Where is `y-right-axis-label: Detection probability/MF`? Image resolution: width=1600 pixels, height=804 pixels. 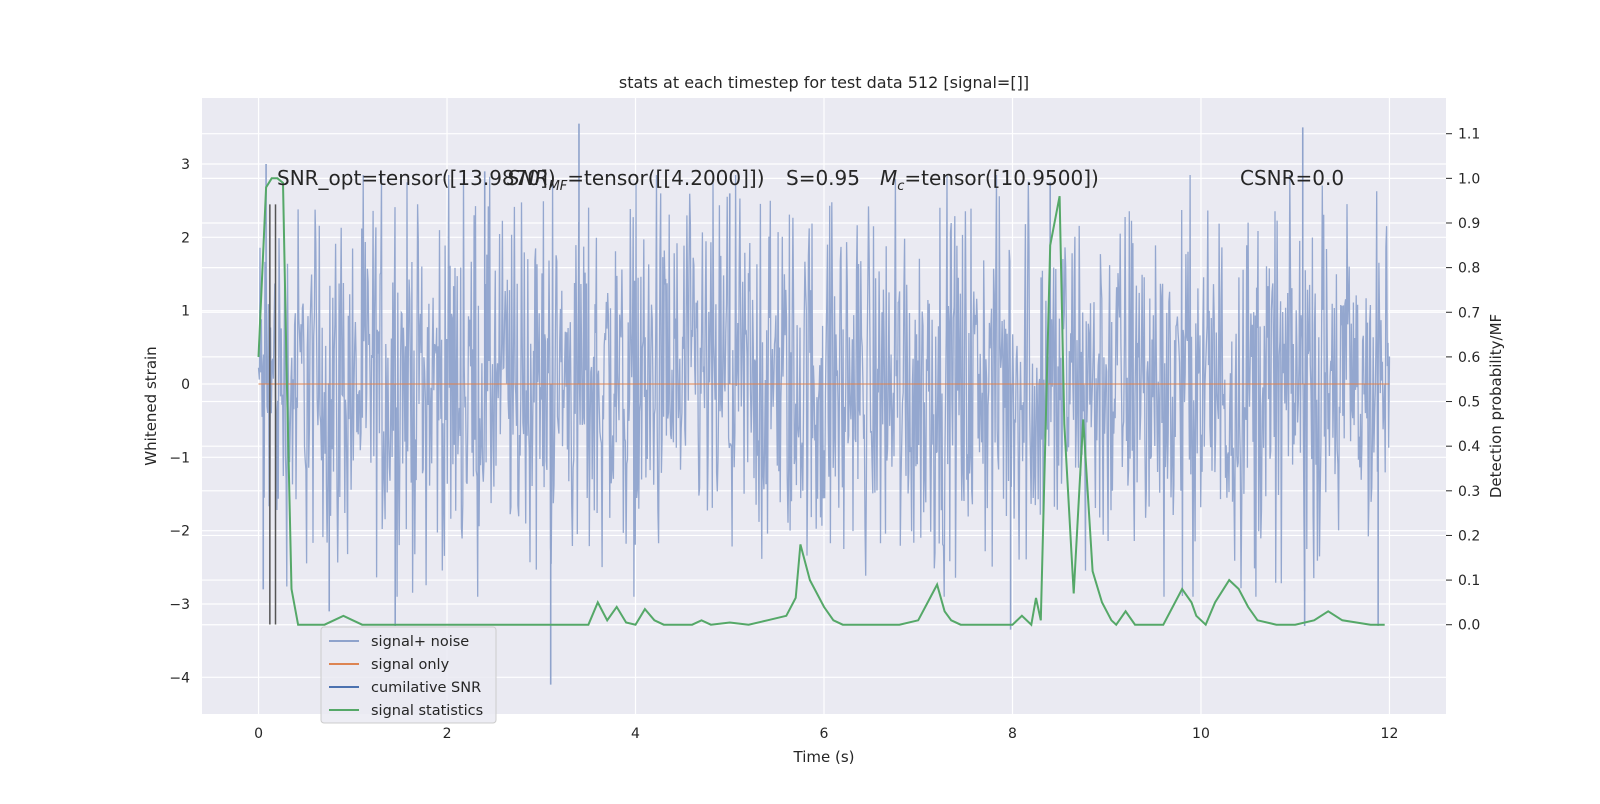 y-right-axis-label: Detection probability/MF is located at coordinates (1496, 406).